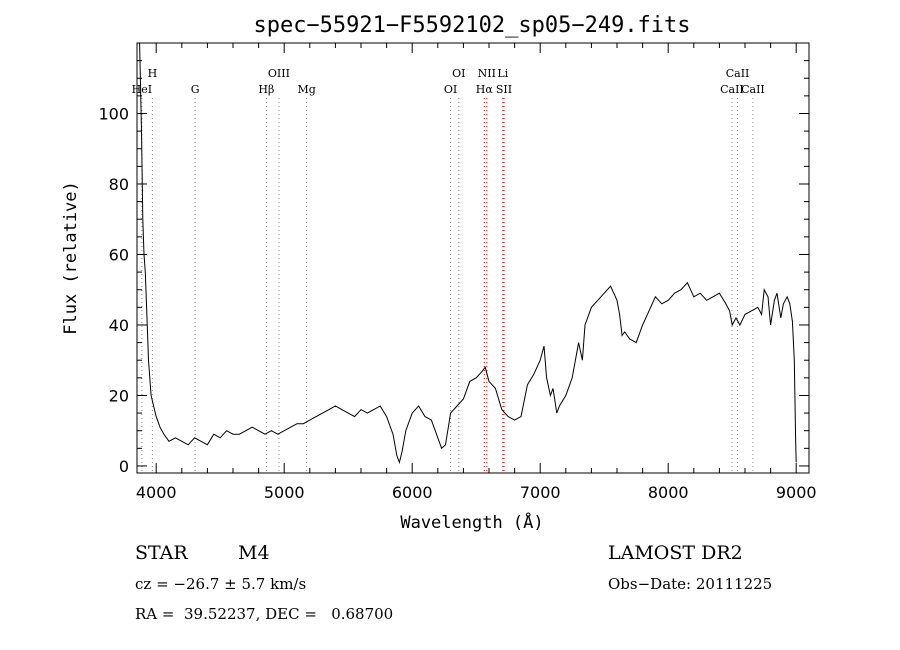 The height and width of the screenshot is (650, 900). Describe the element at coordinates (119, 395) in the screenshot. I see `y-tick-label: 20` at that location.